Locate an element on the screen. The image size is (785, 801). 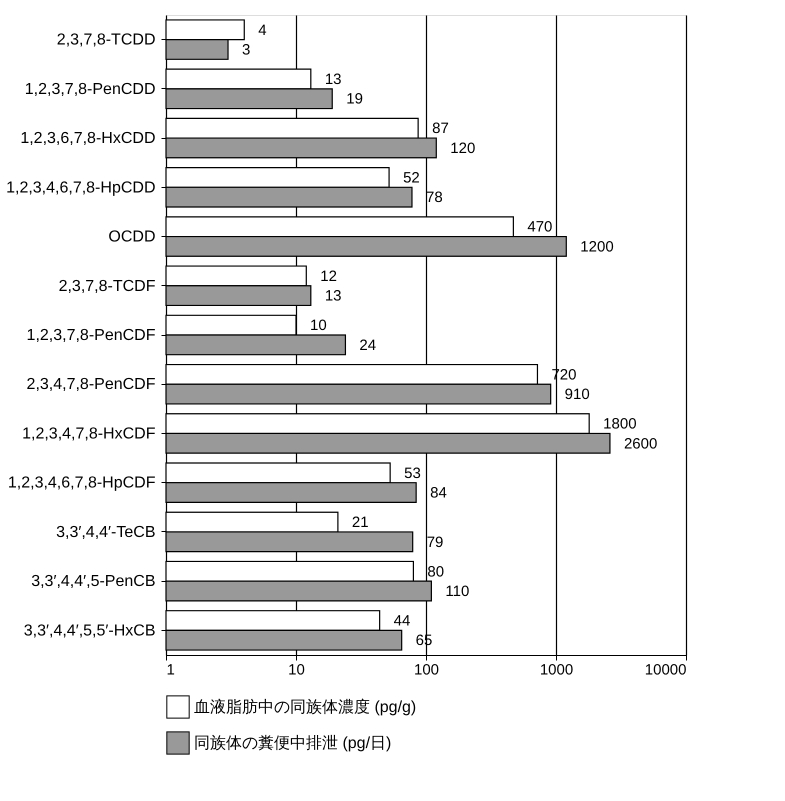
x-tick-label: 100 is located at coordinates (427, 670).